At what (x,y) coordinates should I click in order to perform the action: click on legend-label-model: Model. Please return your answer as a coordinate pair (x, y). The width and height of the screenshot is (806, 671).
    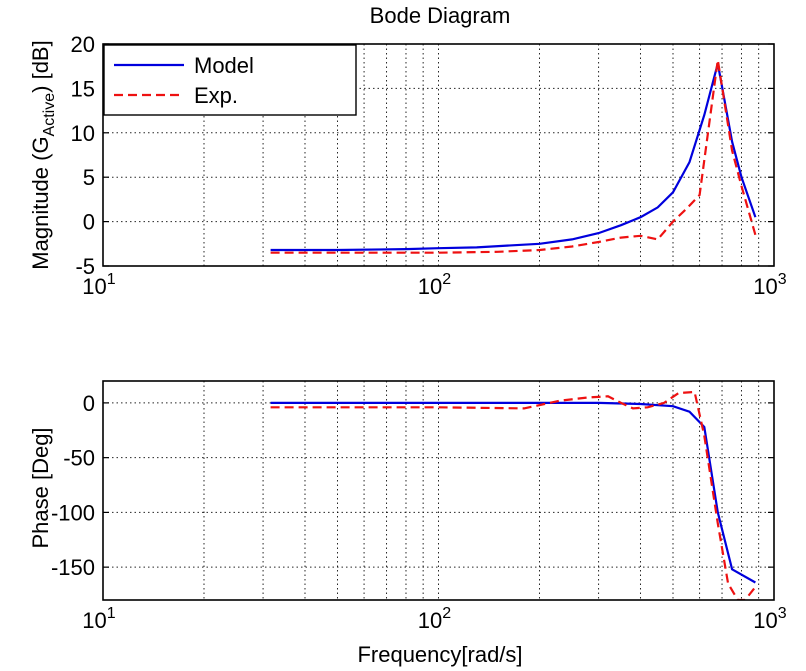
    Looking at the image, I should click on (224, 65).